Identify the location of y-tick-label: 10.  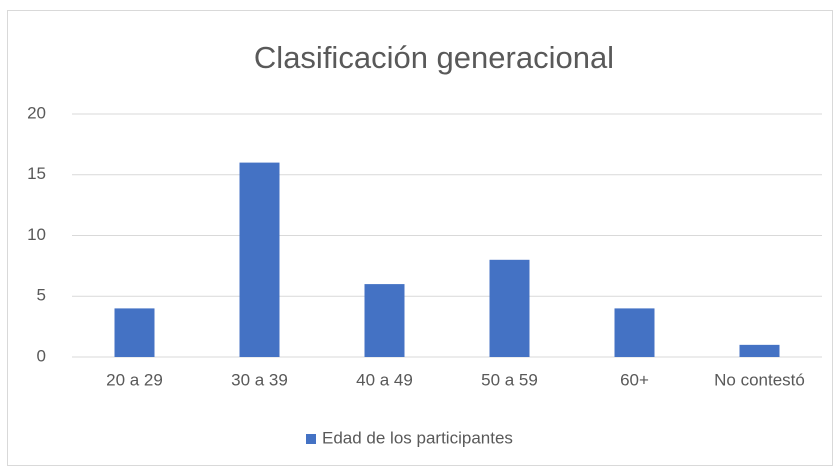
(36, 234).